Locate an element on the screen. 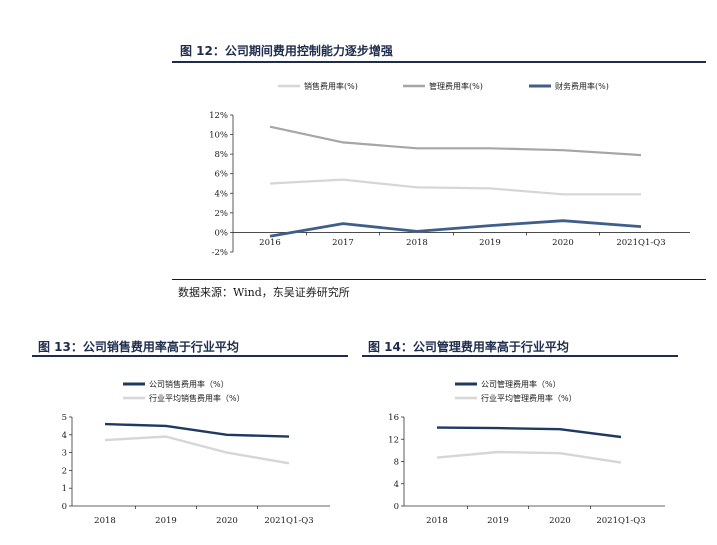  chart0-y-tick-label: 8% is located at coordinates (222, 155).